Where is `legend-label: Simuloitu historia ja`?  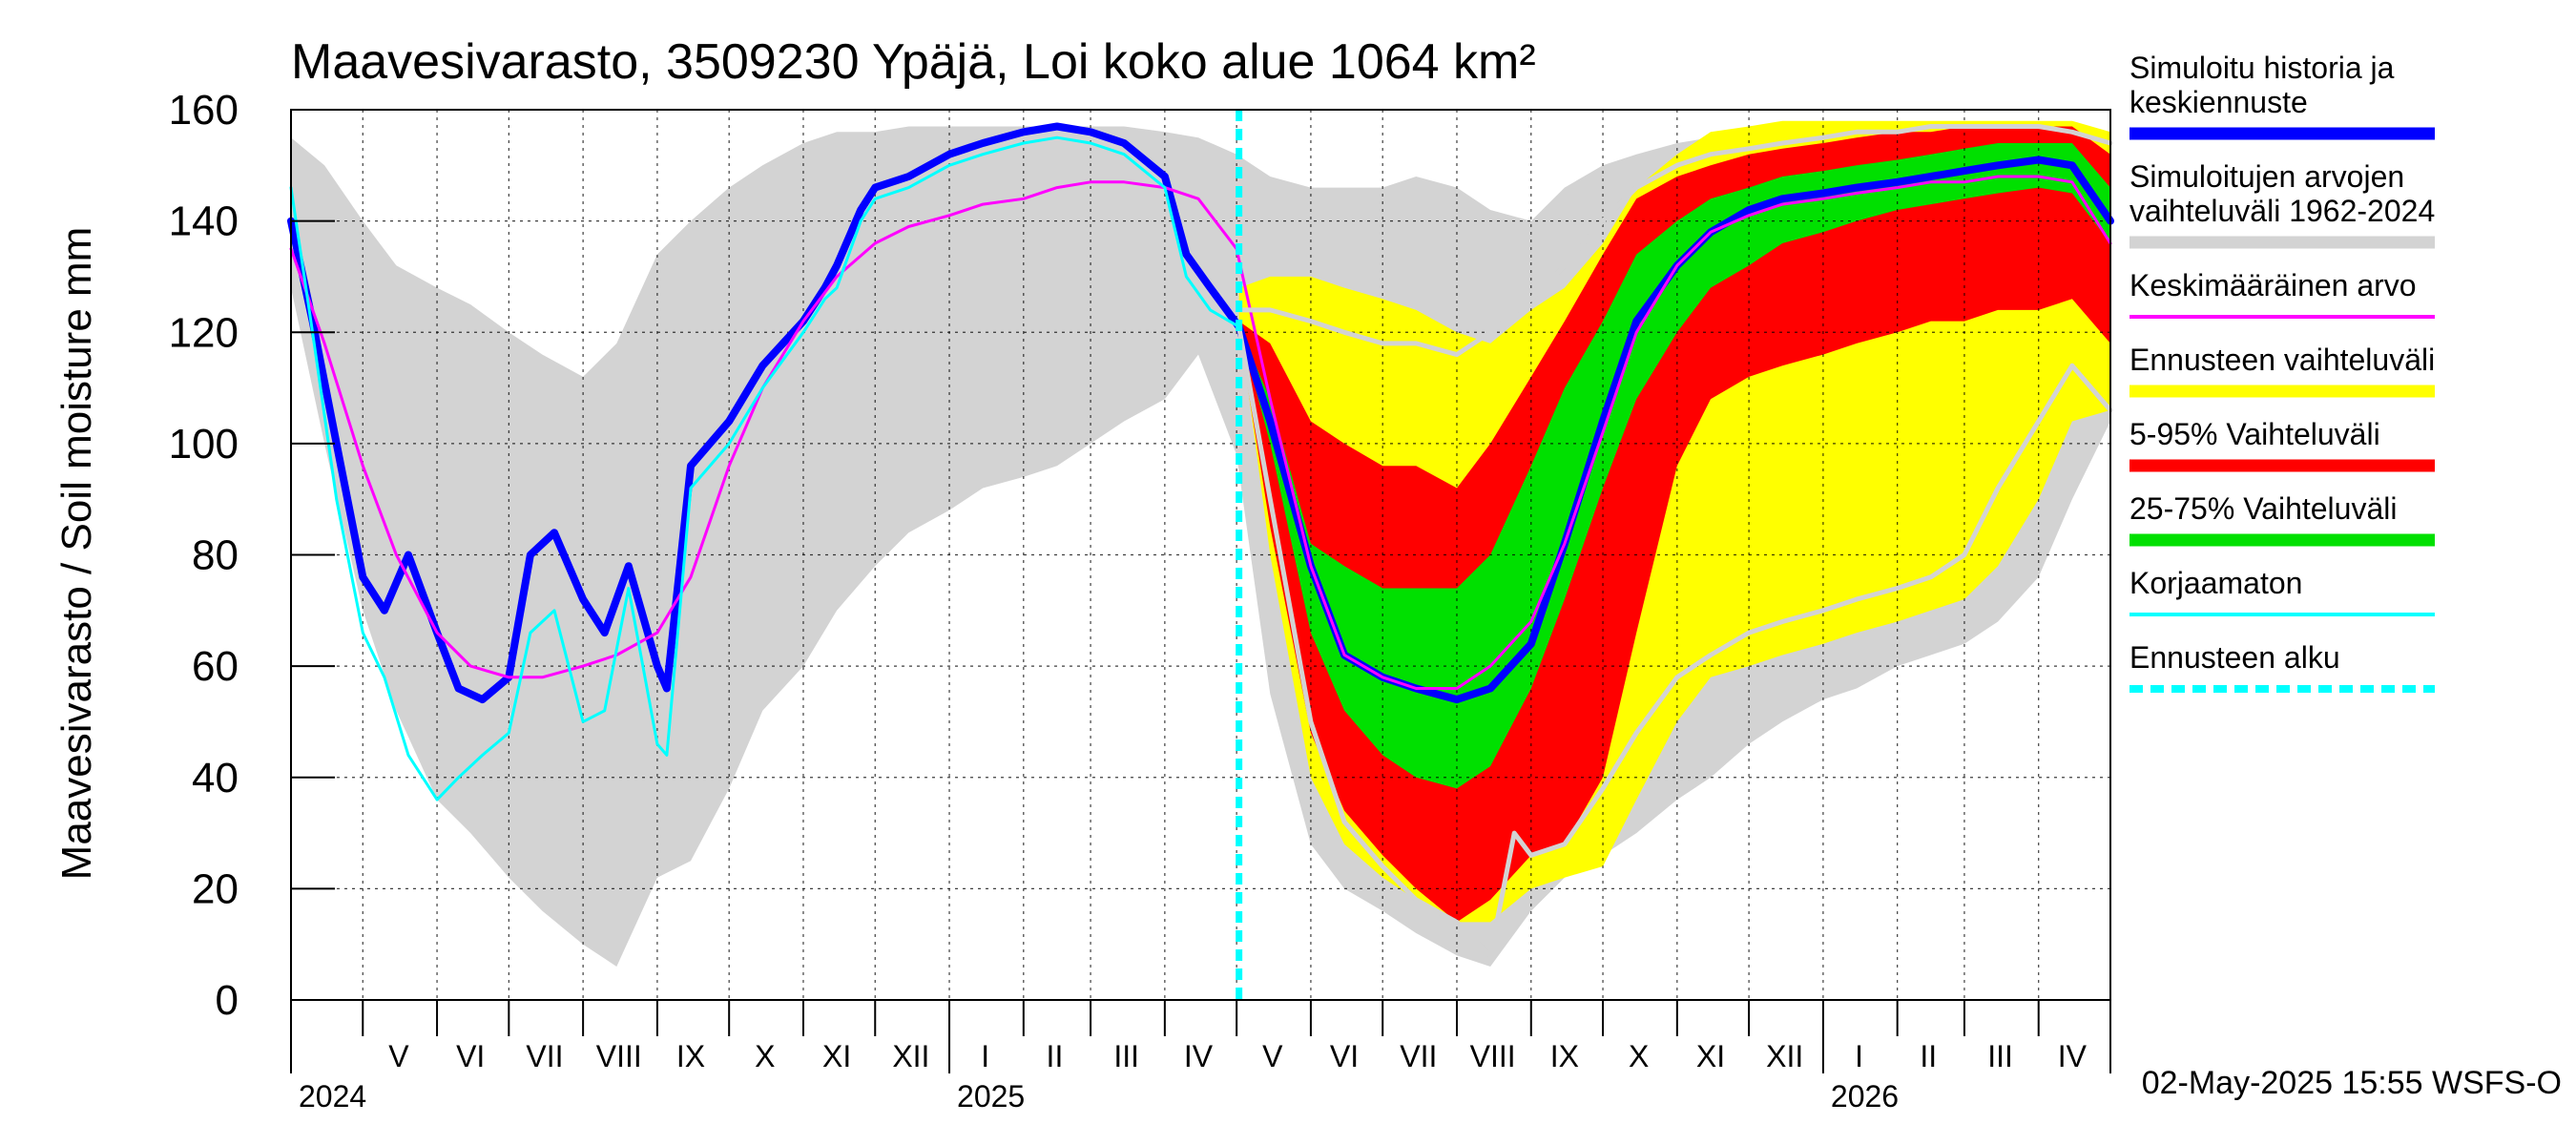 legend-label: Simuloitu historia ja is located at coordinates (2262, 68).